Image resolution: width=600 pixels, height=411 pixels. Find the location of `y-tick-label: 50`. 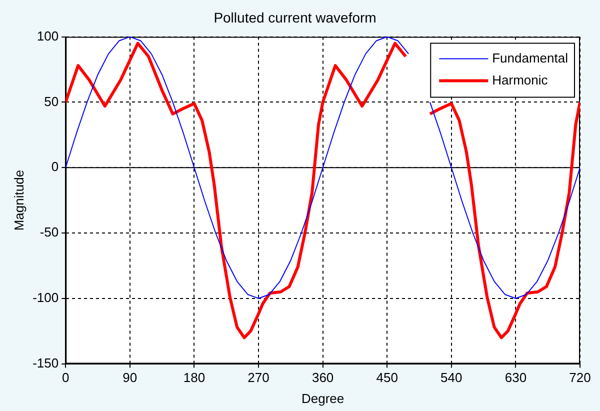

y-tick-label: 50 is located at coordinates (51, 101).